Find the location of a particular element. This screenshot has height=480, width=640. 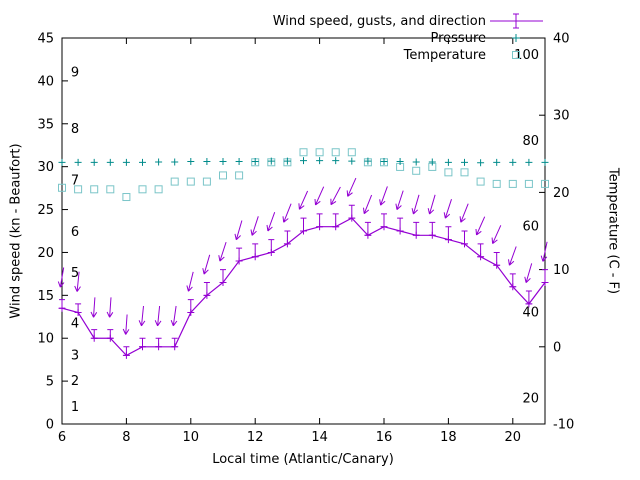

svg-text: 3 is located at coordinates (75, 355).